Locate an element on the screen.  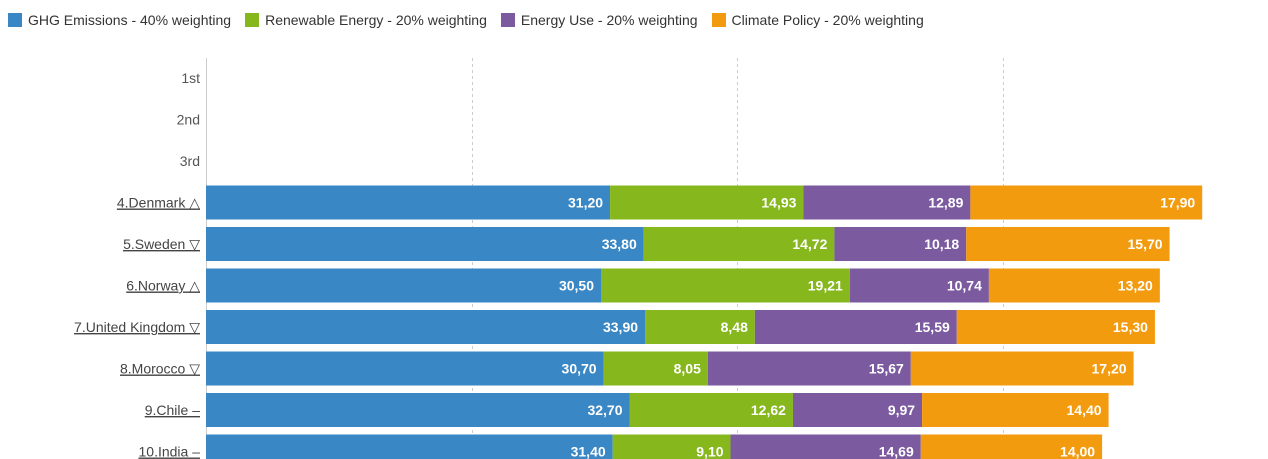
country-label-9: 9.Chile – is located at coordinates (172, 410).